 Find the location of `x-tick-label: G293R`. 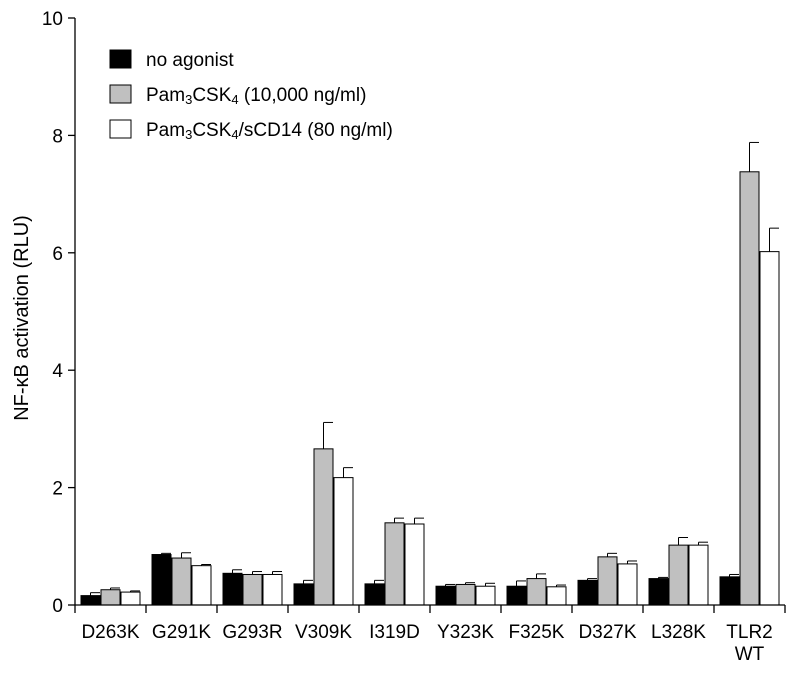

x-tick-label: G293R is located at coordinates (252, 632).